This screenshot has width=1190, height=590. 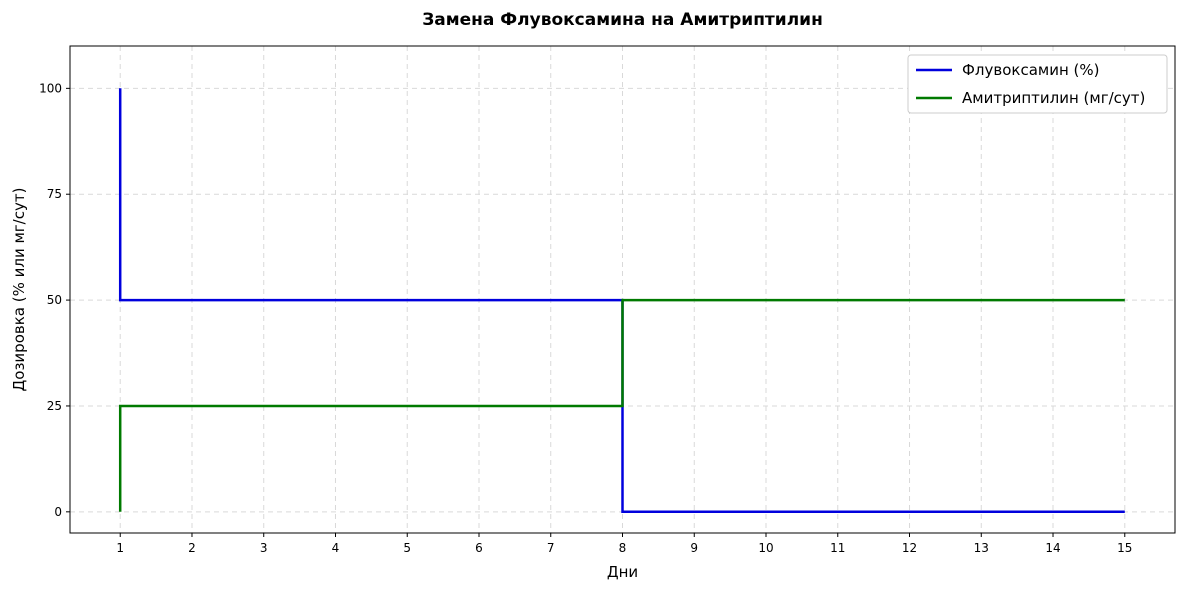 I want to click on y-axis: 0 25 50 75 100, so click(x=54, y=300).